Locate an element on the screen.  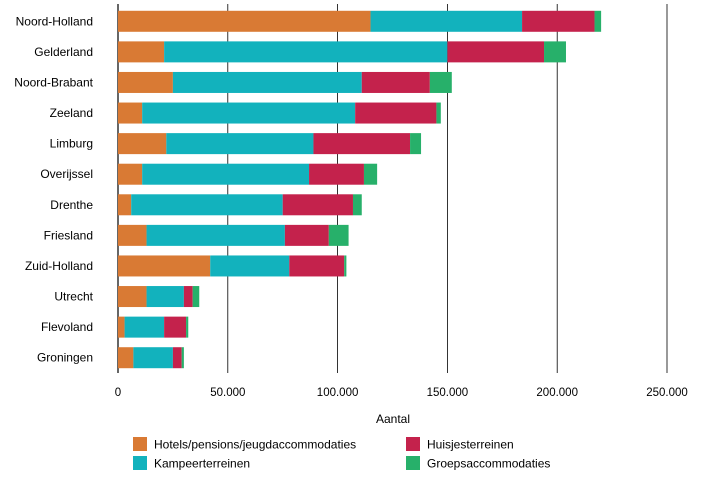
x-tick-label: 200.000 is located at coordinates (557, 393).